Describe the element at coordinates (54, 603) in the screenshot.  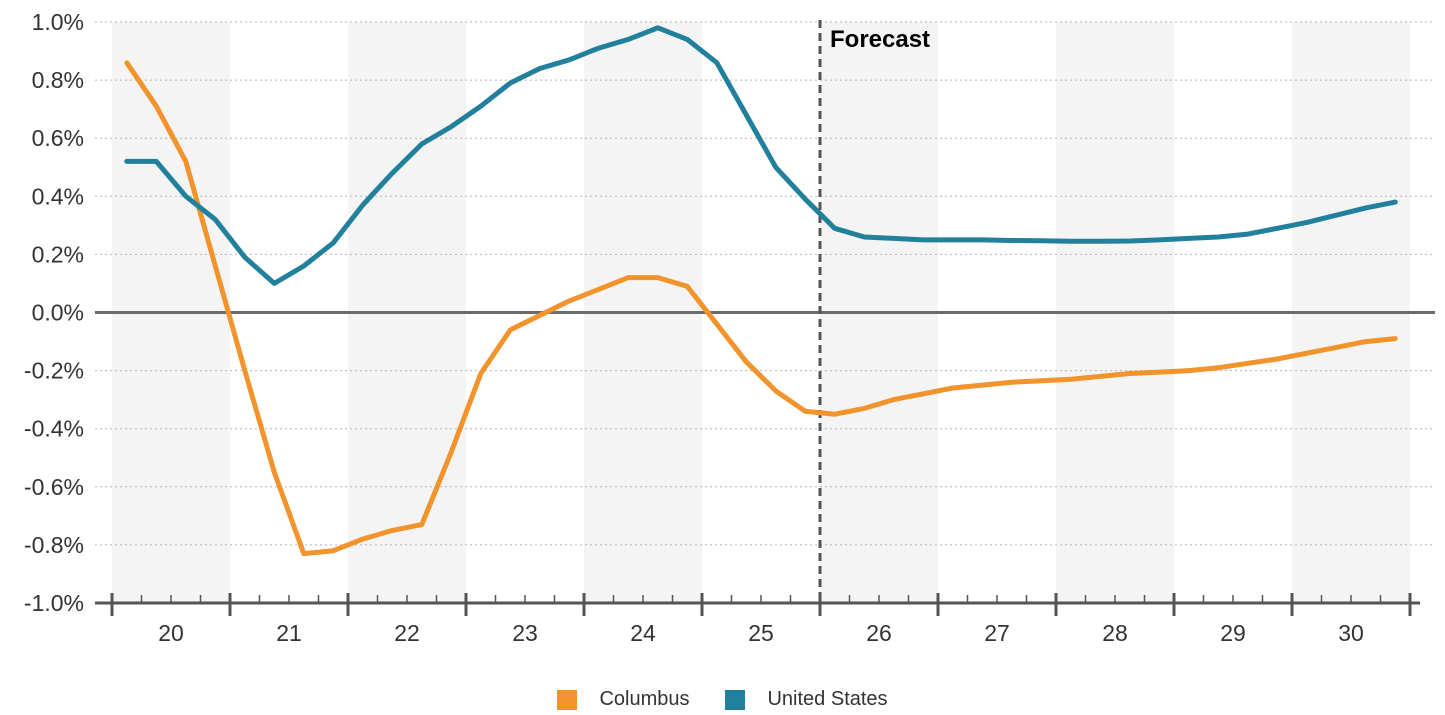
I see `y-tick-label: -1.0%` at that location.